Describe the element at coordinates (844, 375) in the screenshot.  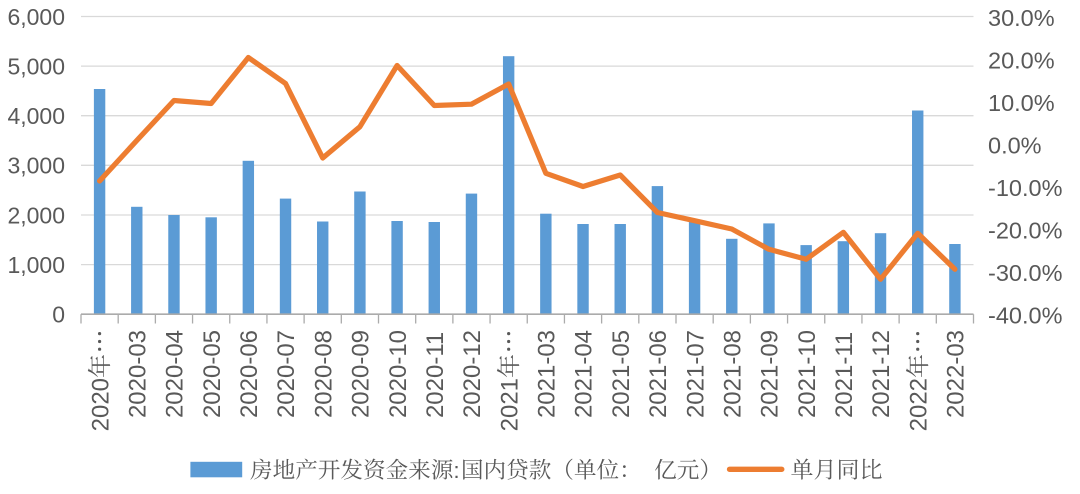
I see `svg-text: 2021-11` at that location.